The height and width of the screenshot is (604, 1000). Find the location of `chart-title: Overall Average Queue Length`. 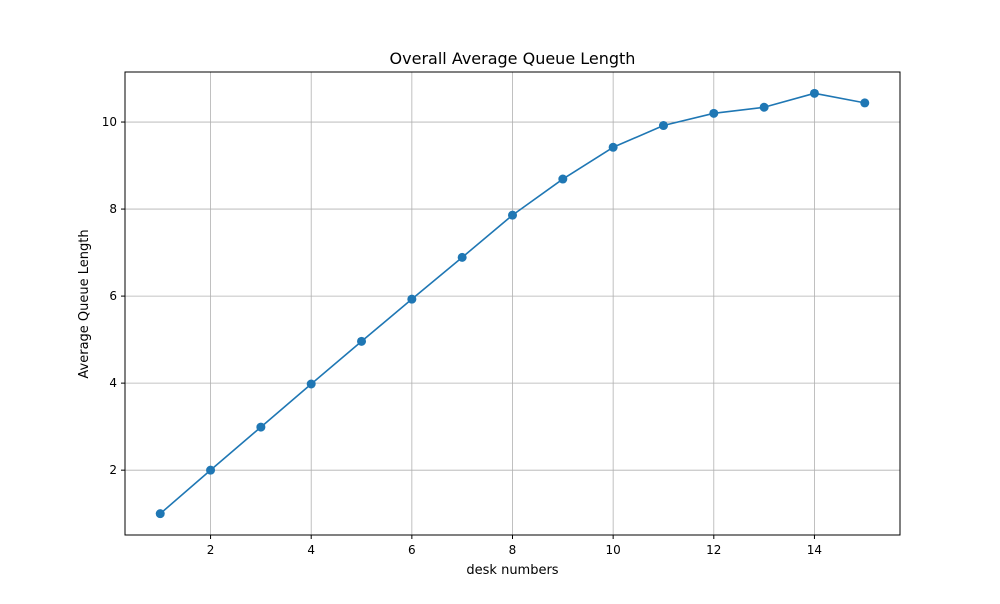

chart-title: Overall Average Queue Length is located at coordinates (513, 58).